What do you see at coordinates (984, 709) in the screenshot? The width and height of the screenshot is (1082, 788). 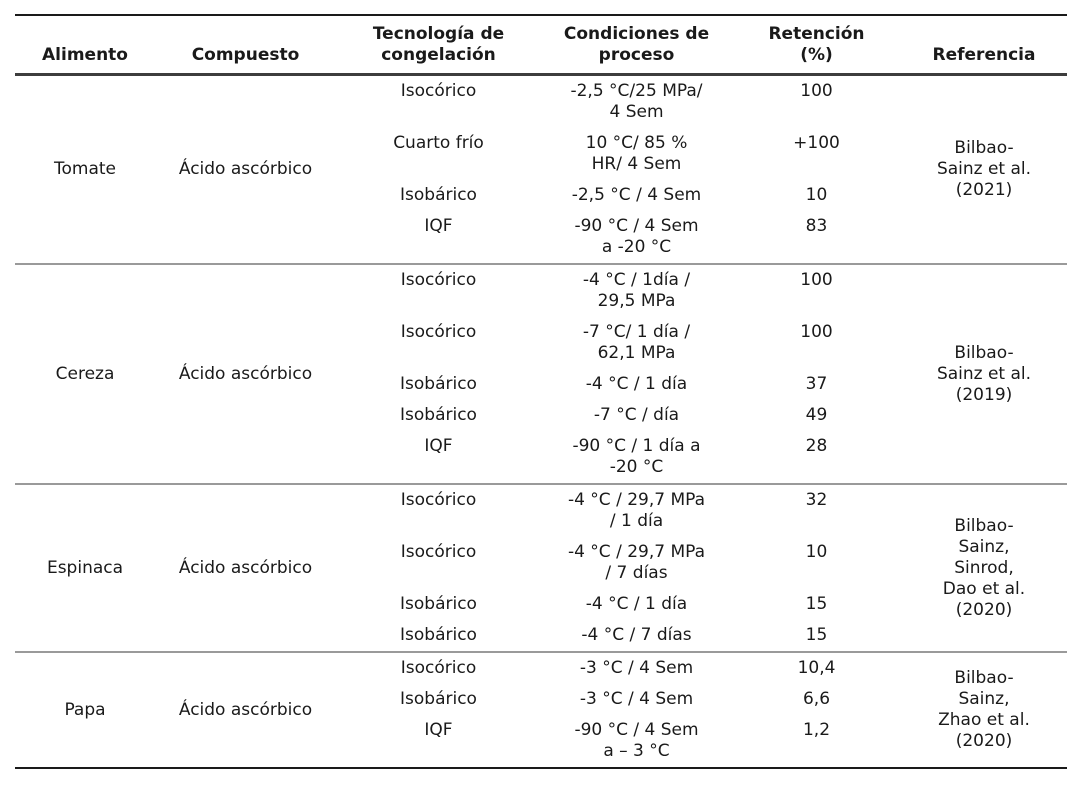 I see `reference-cell: Bilbao- Sainz, Zhao et al. (2020)` at bounding box center [984, 709].